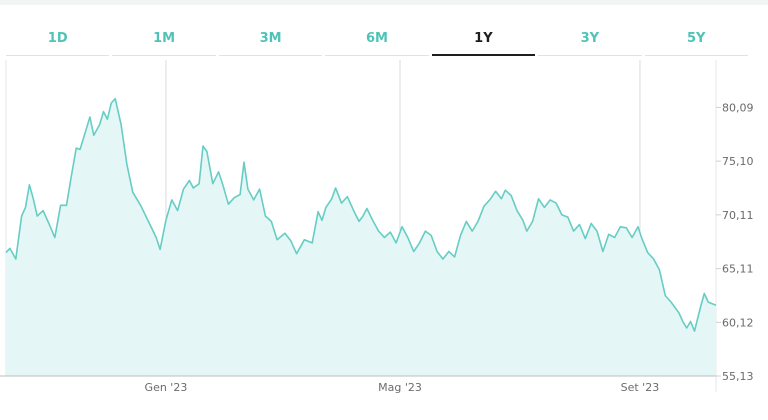 This screenshot has width=768, height=420. Describe the element at coordinates (738, 215) in the screenshot. I see `y-tick-label-3: 70,11` at that location.